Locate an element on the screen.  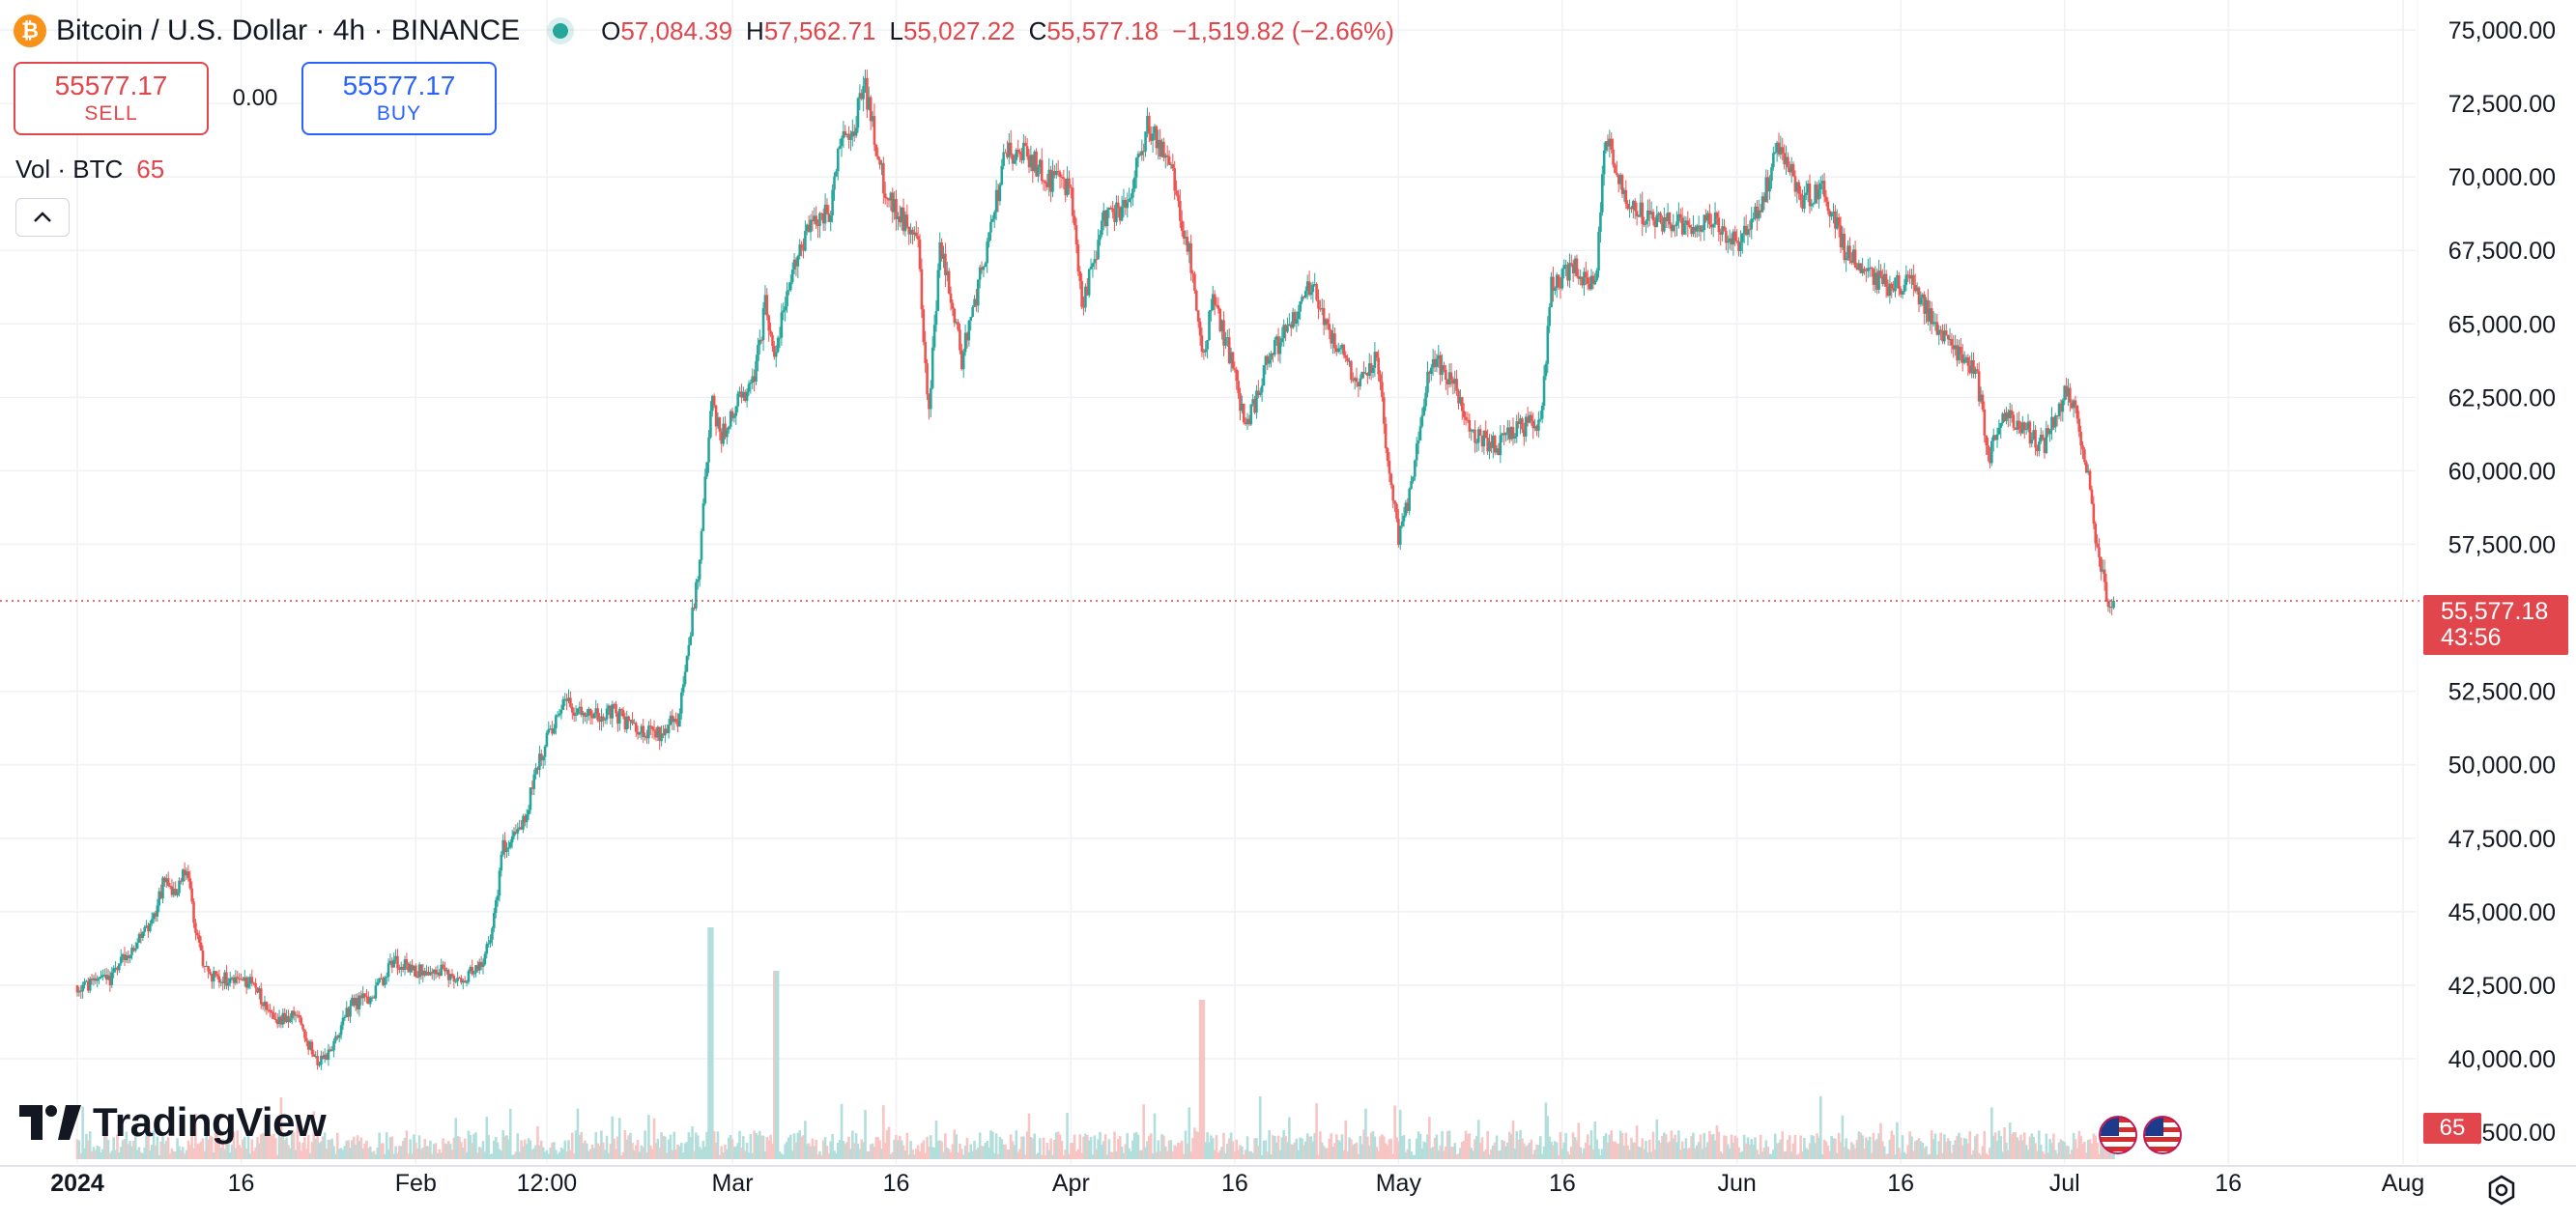
collapse-legend-button is located at coordinates (43, 217).